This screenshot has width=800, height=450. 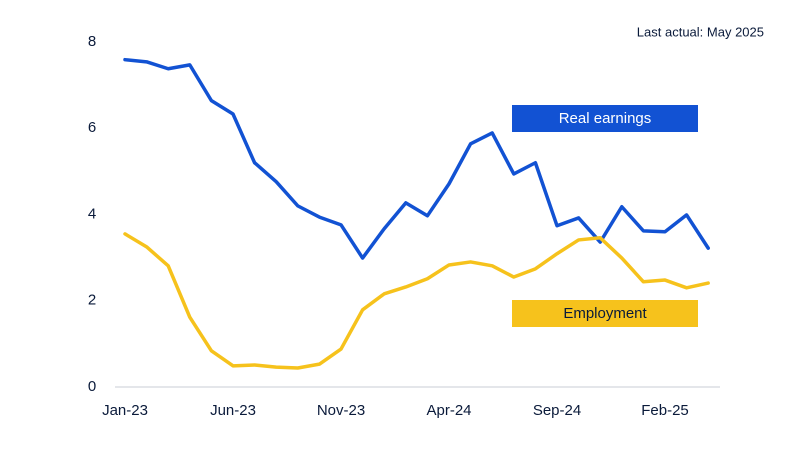 I want to click on legend-label: Real earnings, so click(x=605, y=118).